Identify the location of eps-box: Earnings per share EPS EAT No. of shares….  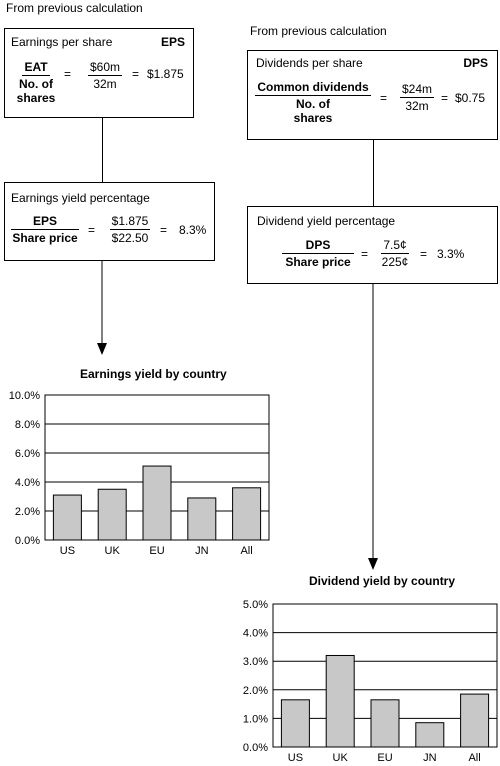
(99, 73).